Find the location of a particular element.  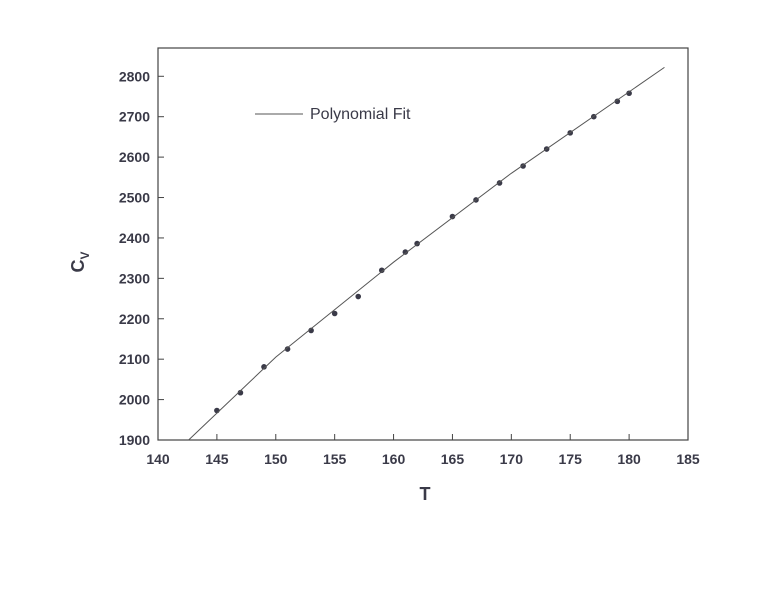

y-tick-label: 2600 is located at coordinates (134, 157).